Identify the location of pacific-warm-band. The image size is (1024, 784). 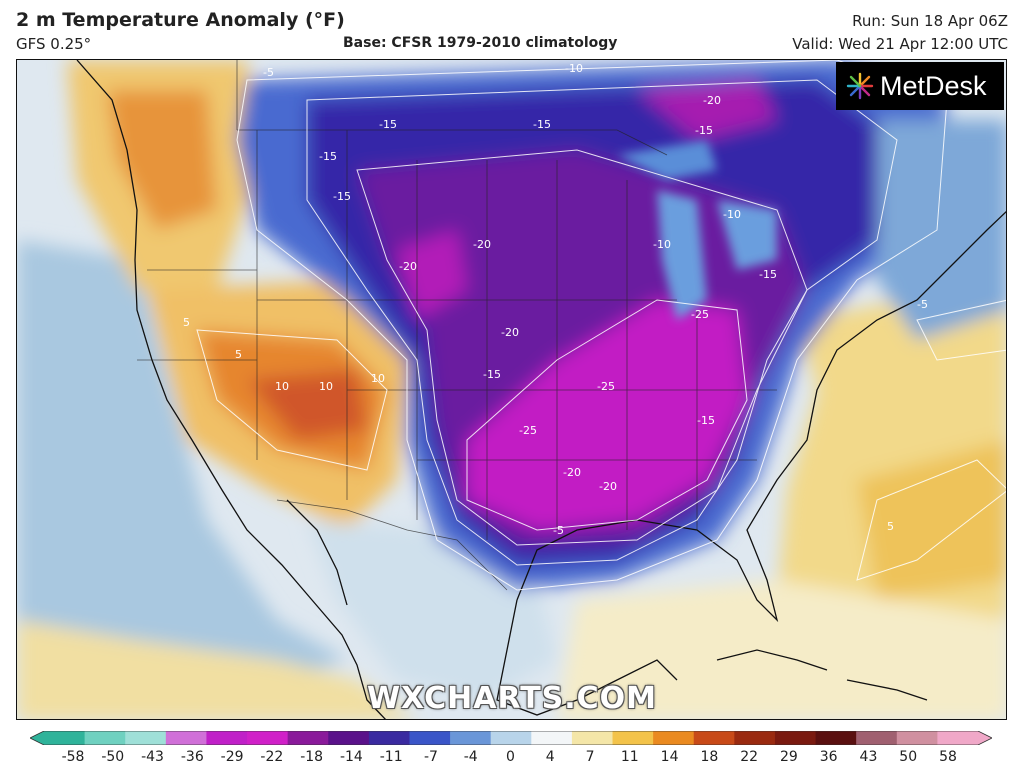
(216, 669).